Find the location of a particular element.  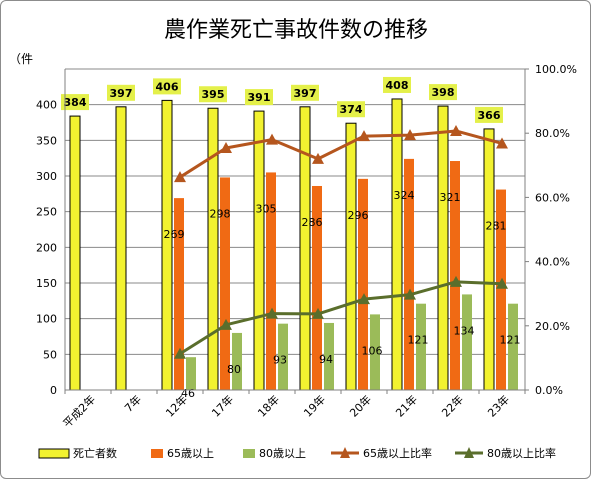

y-tick-label: 300 is located at coordinates (46, 176).